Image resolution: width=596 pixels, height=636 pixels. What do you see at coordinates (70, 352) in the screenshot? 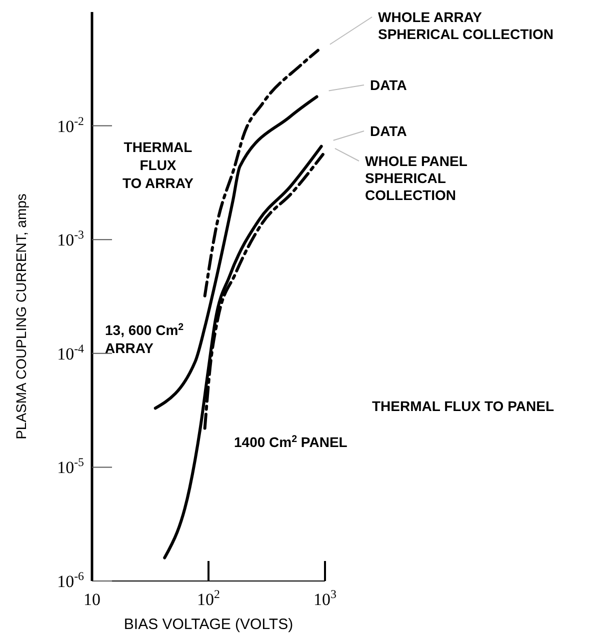
I see `y-tick-label: 10$^{-4}$` at bounding box center [70, 352].